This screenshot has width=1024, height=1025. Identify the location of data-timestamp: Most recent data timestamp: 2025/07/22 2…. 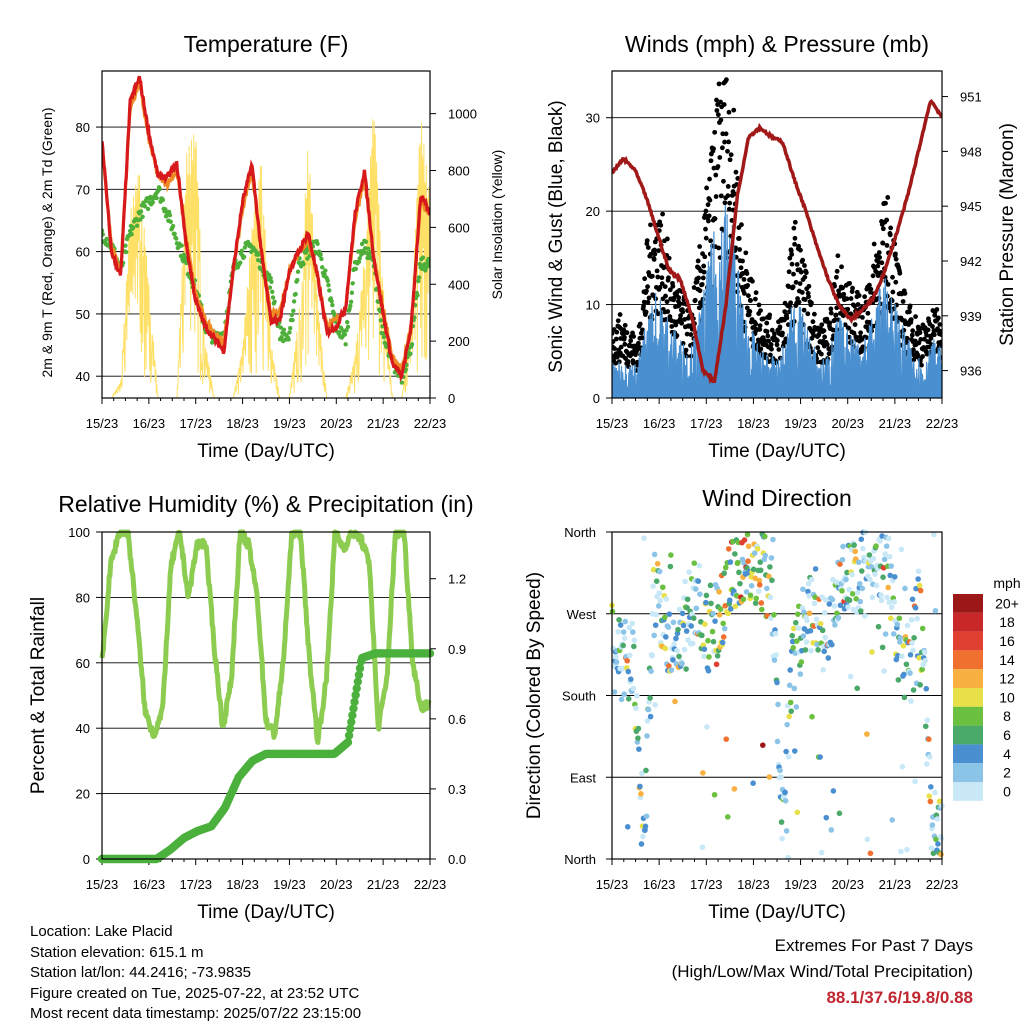
(196, 1013).